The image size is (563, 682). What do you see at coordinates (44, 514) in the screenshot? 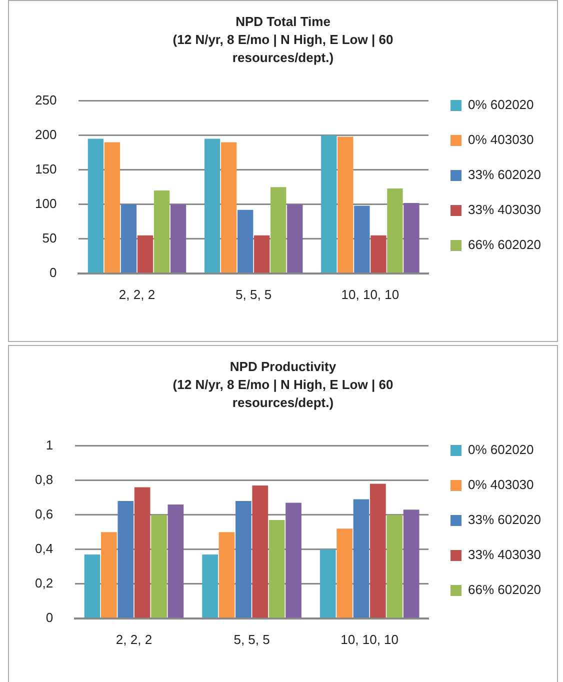
I see `y-tick-label: 0,6` at bounding box center [44, 514].